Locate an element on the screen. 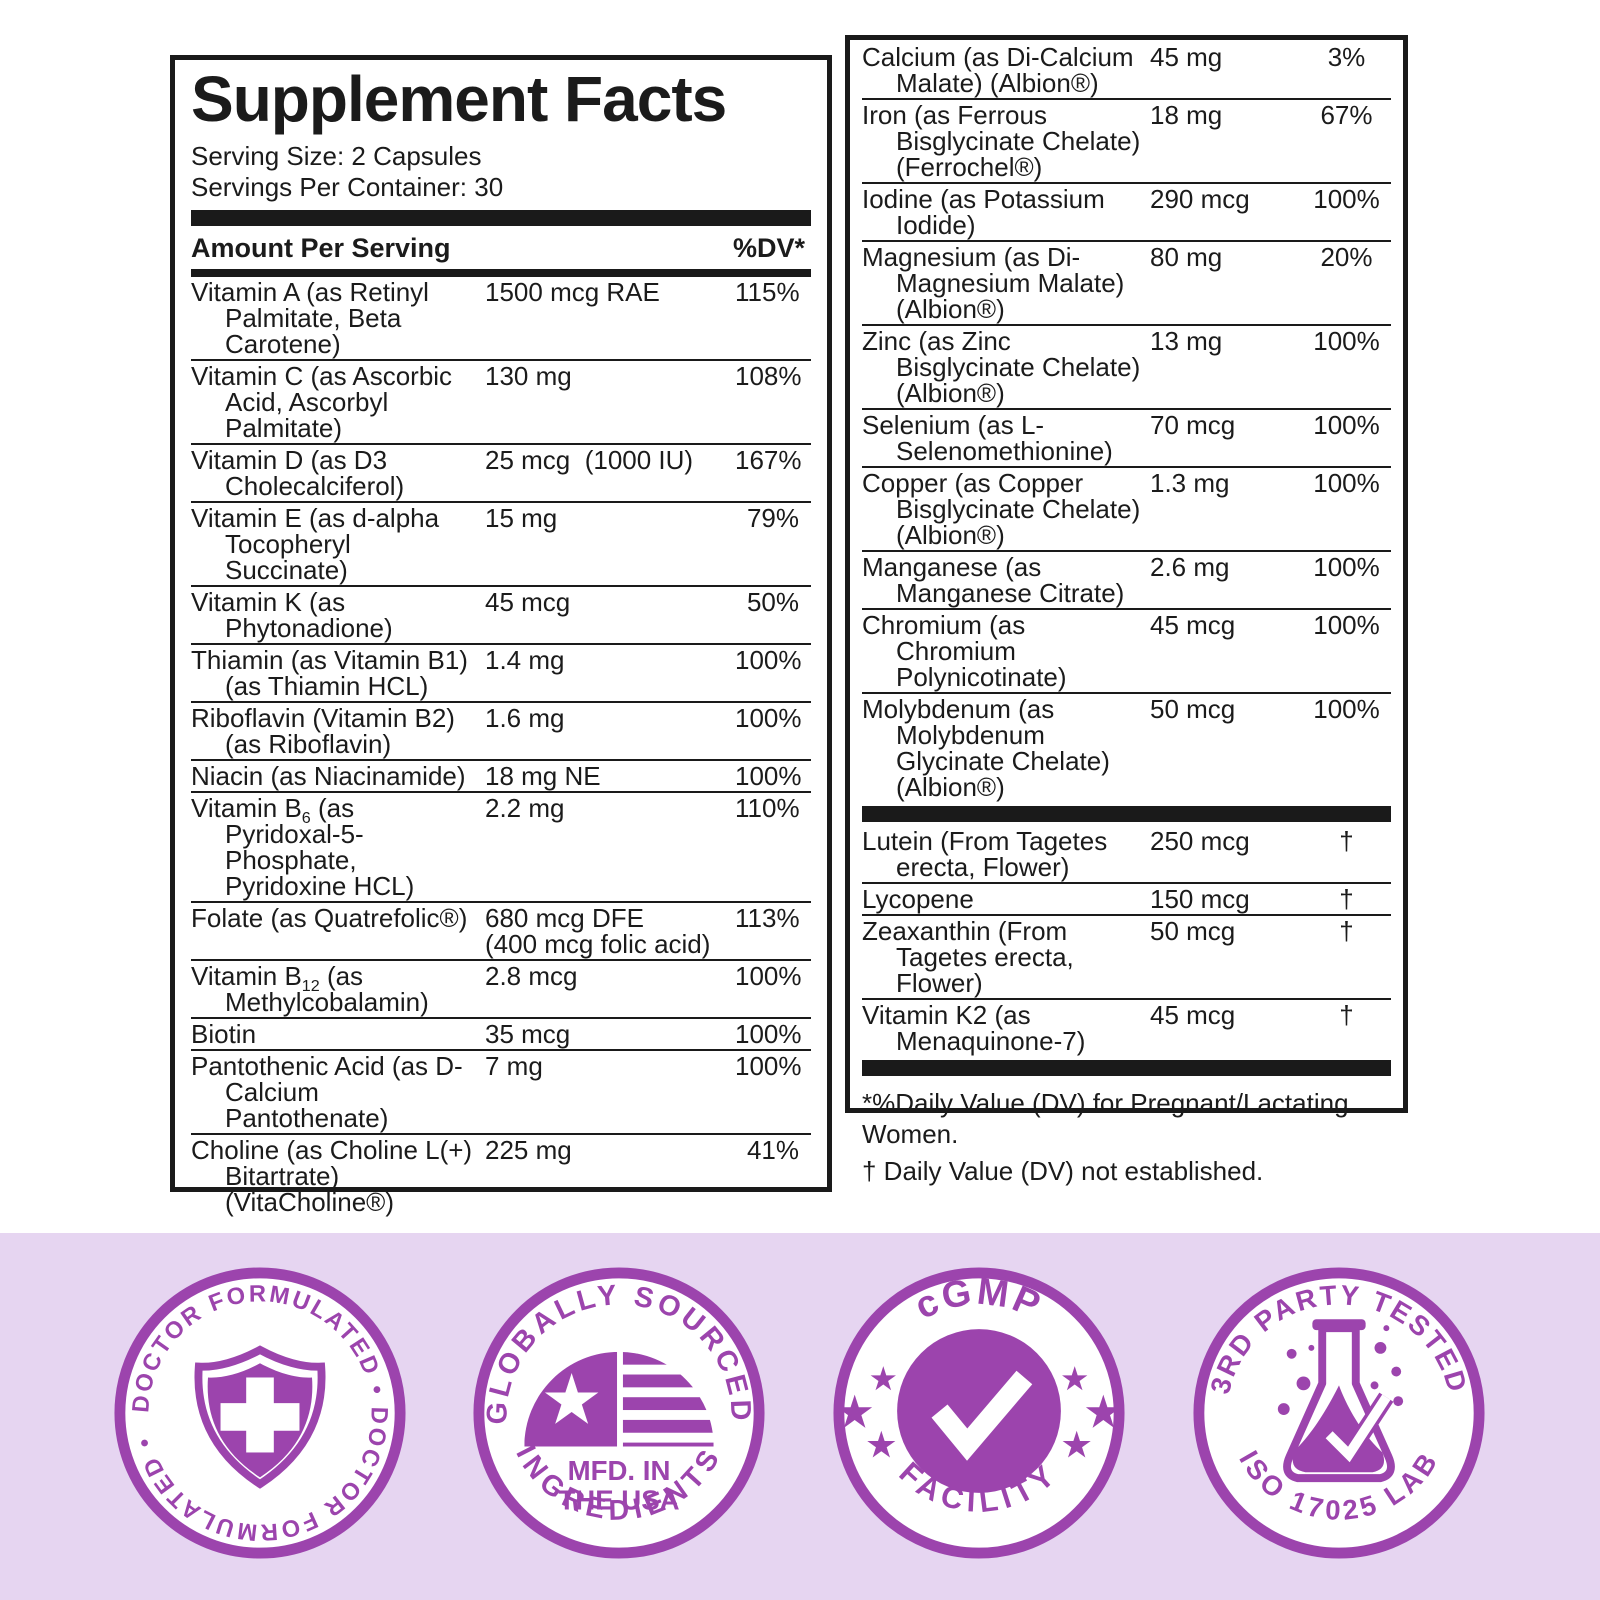  nutrient-name: Zeaxanthin (From Tagetes erecta, Flower) is located at coordinates (968, 957).